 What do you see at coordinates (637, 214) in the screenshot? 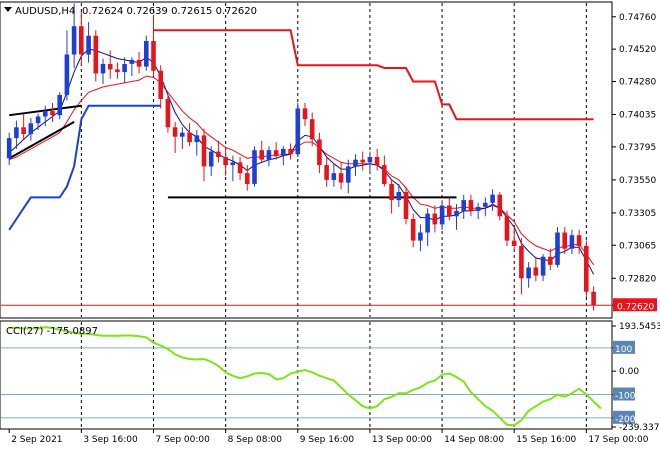
I see `price-tick-label: 0.73305` at bounding box center [637, 214].